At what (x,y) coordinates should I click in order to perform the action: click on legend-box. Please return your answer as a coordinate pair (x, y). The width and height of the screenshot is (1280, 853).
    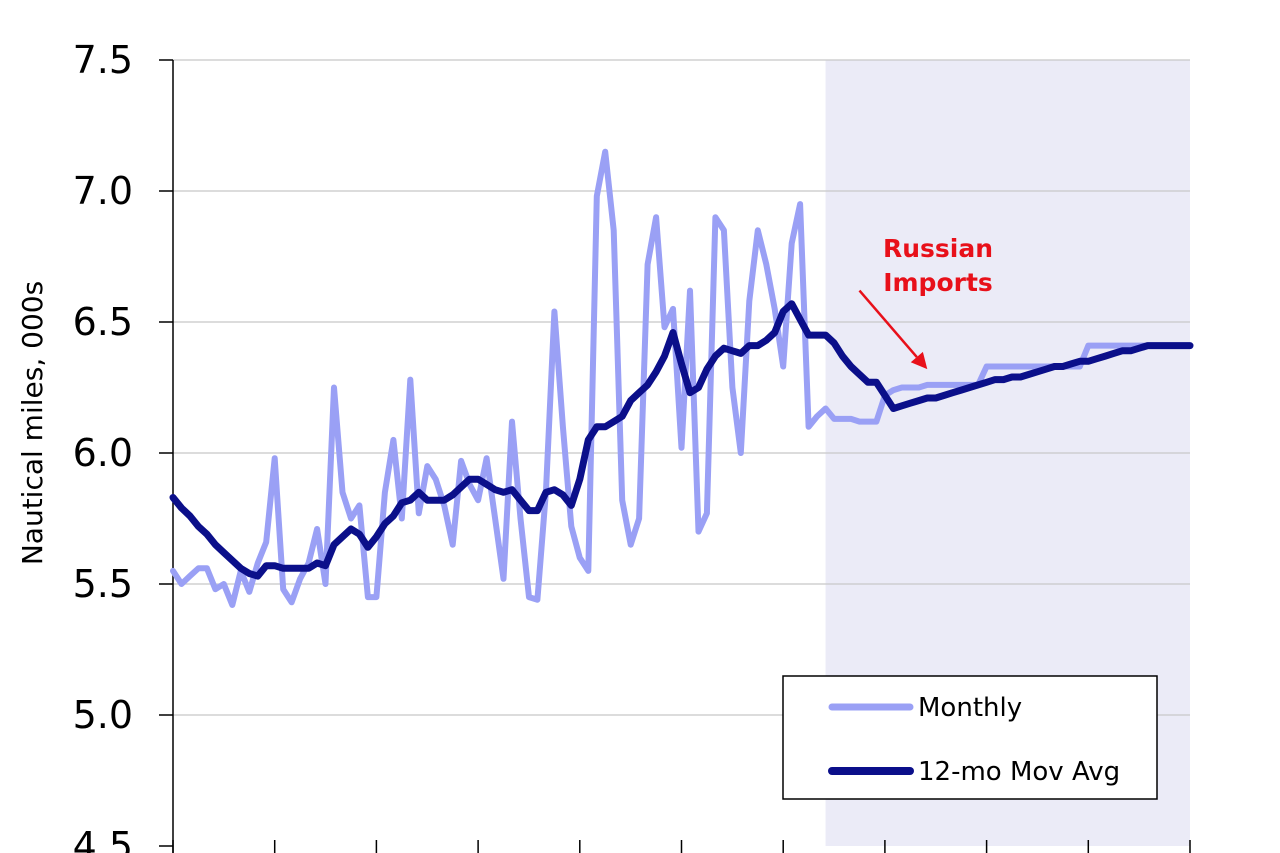
    Looking at the image, I should click on (970, 737).